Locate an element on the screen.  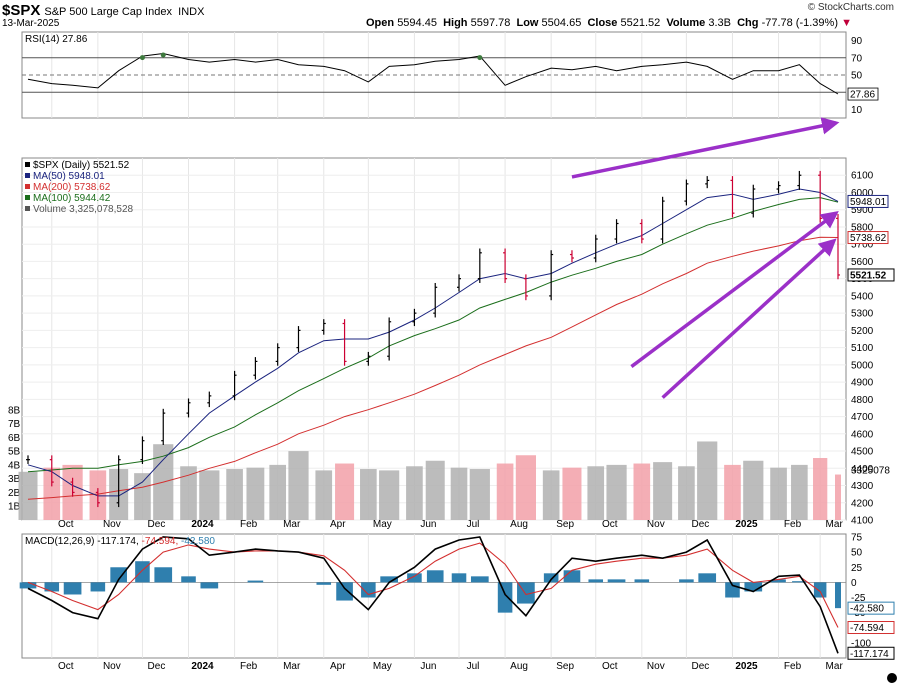
chart-date: 13-Mar-2025 is located at coordinates (31, 23).